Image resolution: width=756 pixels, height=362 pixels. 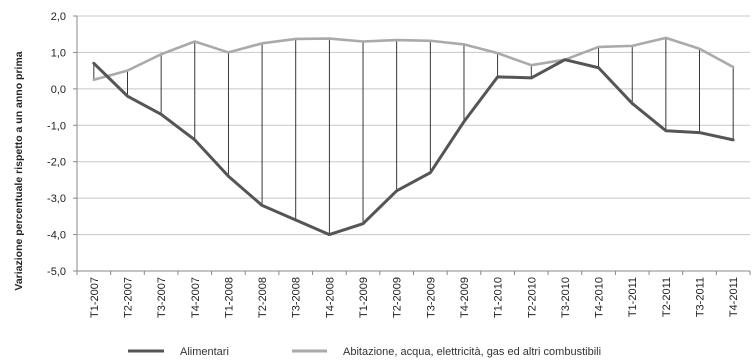 I want to click on x-tick-label: T3-2011, so click(x=701, y=297).